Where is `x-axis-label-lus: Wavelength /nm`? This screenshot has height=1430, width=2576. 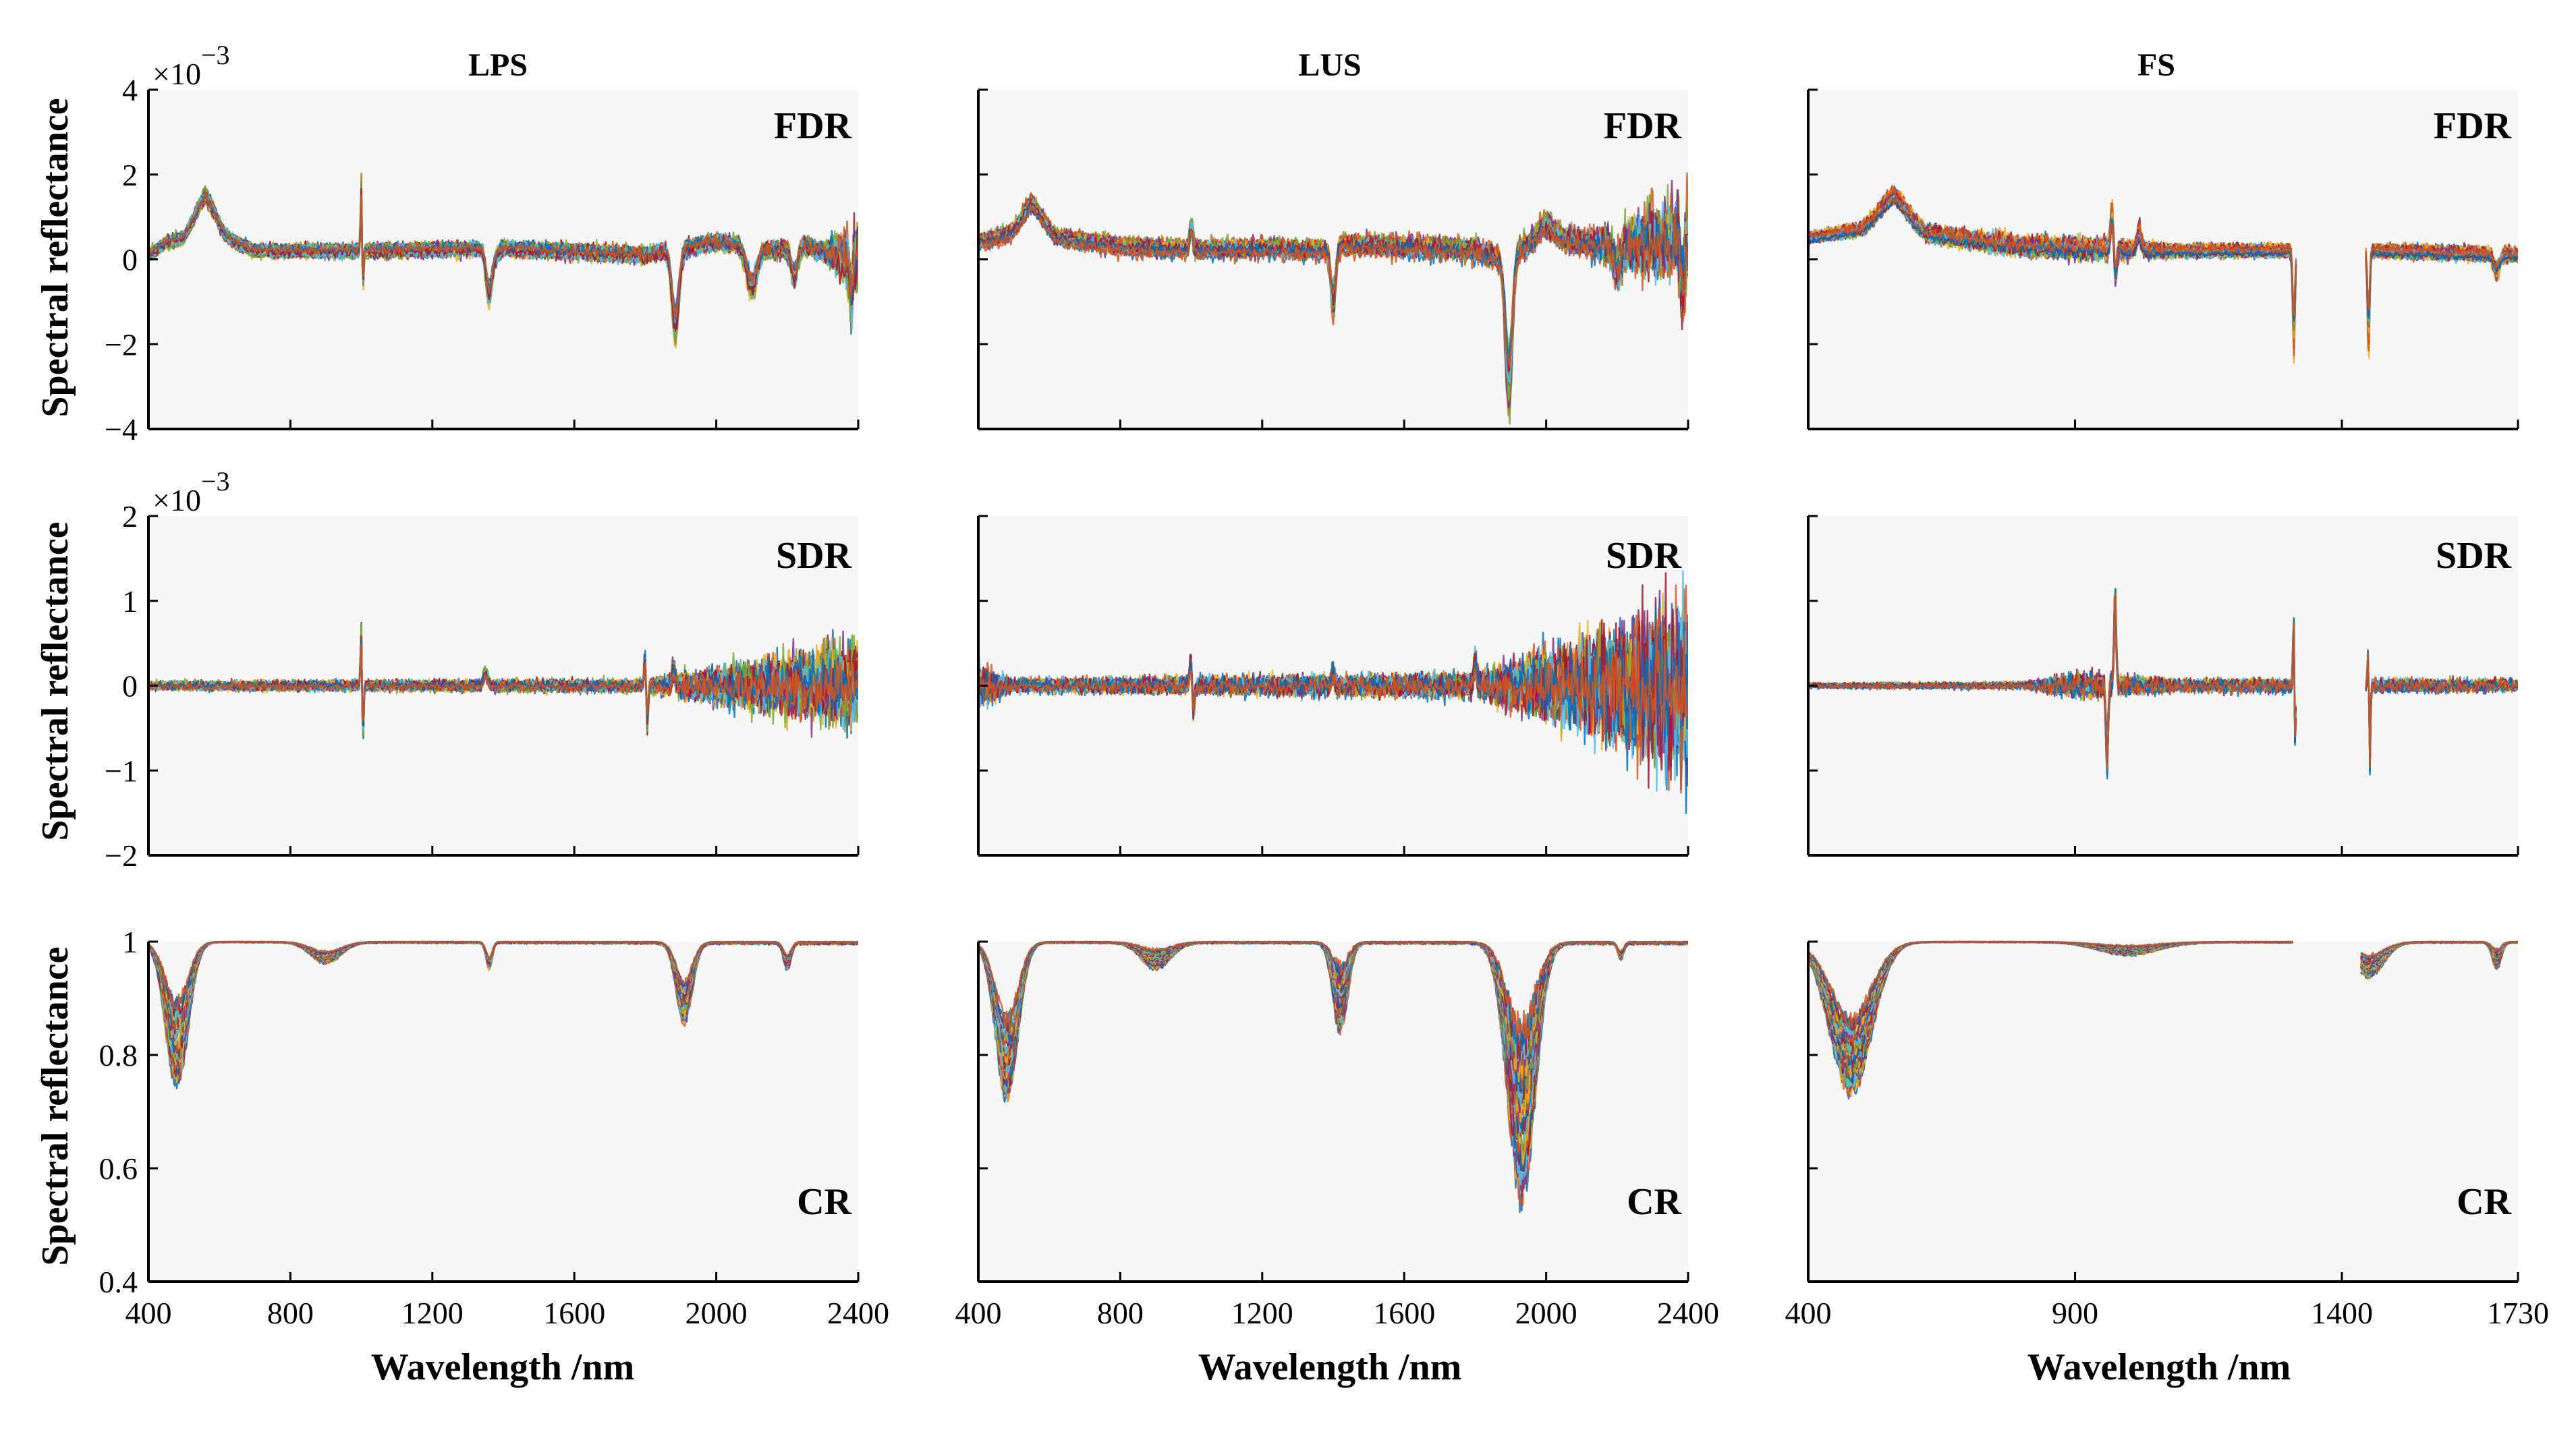 x-axis-label-lus: Wavelength /nm is located at coordinates (1329, 1367).